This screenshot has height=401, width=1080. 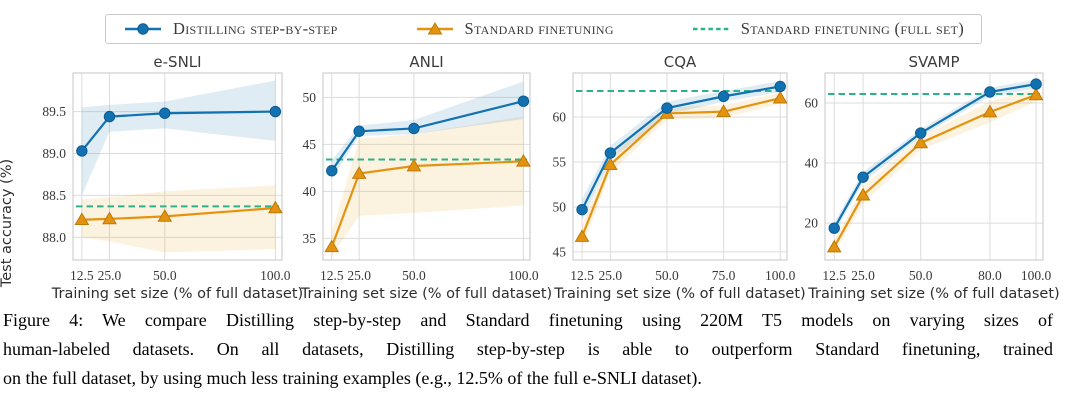 What do you see at coordinates (680, 63) in the screenshot?
I see `chart-title: CQA` at bounding box center [680, 63].